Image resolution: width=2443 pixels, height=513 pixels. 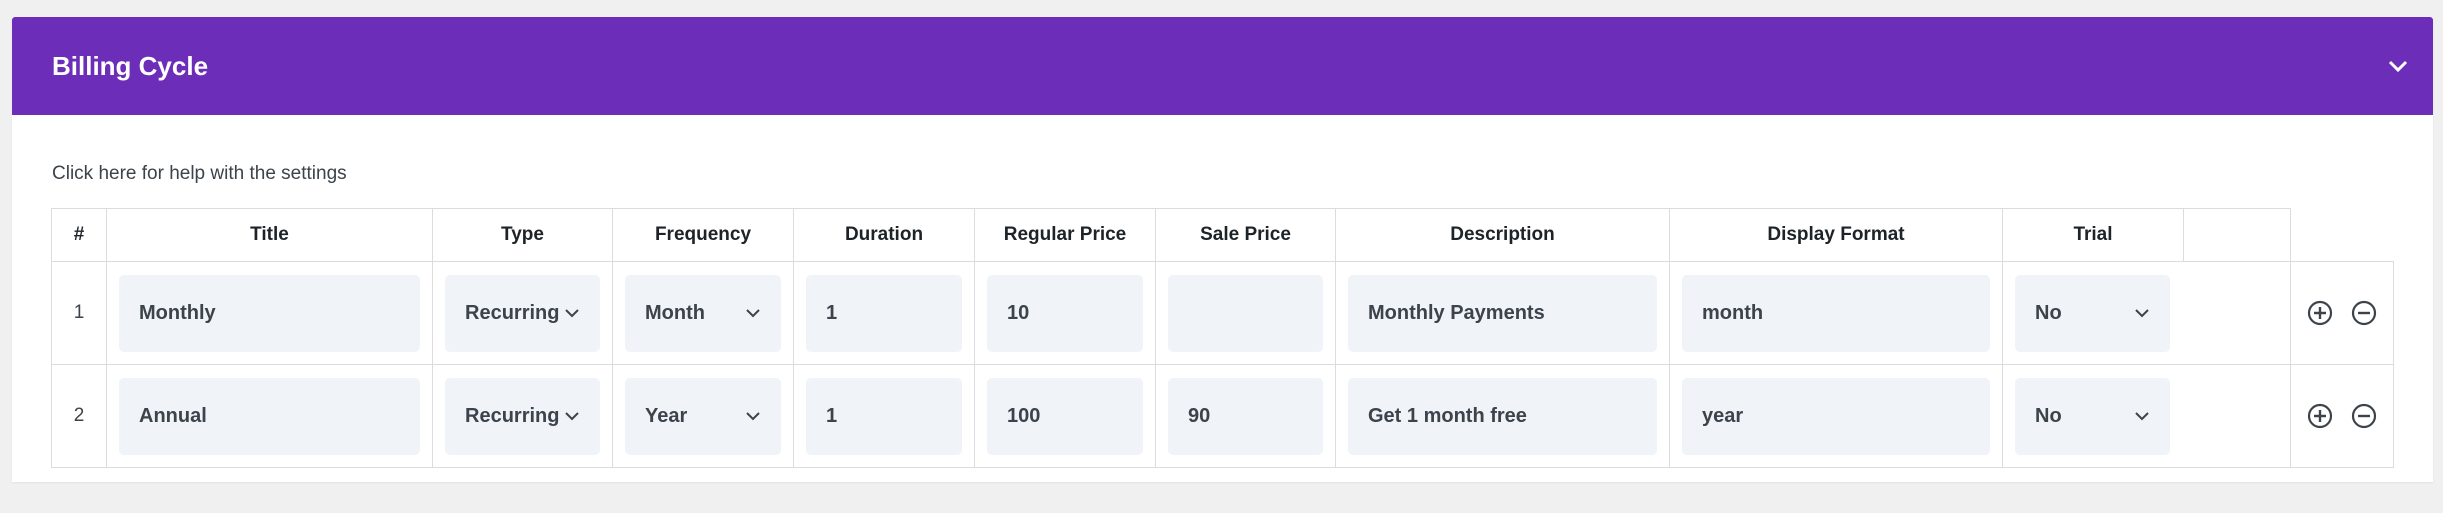 What do you see at coordinates (177, 312) in the screenshot?
I see `title-value: Monthly` at bounding box center [177, 312].